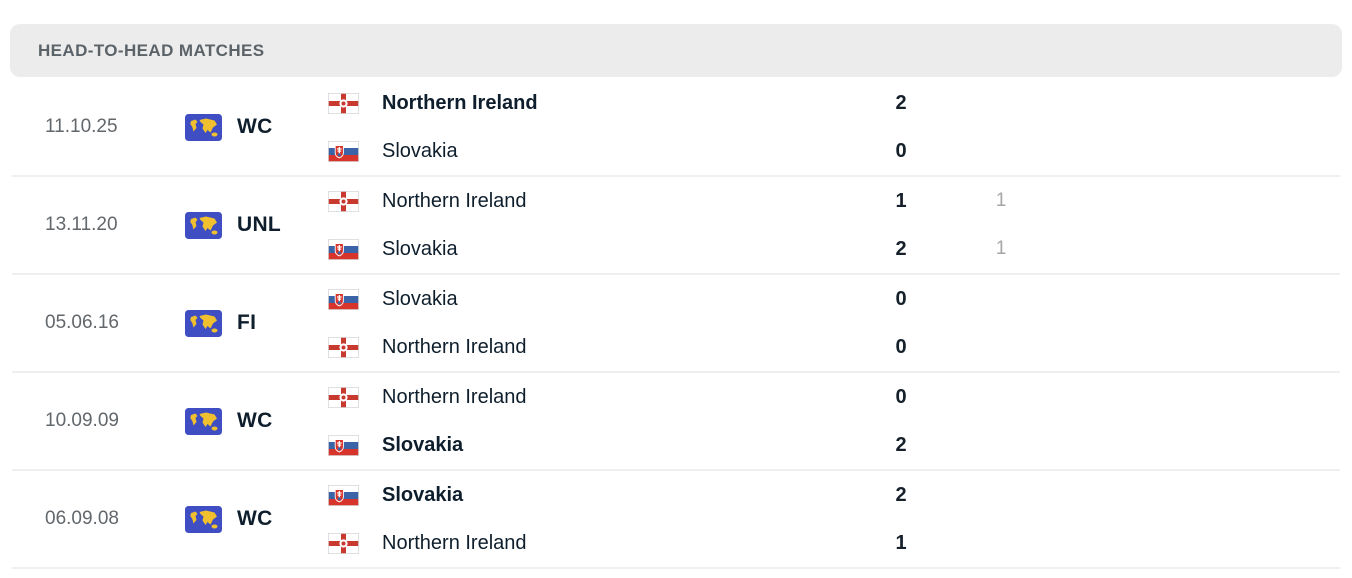 The height and width of the screenshot is (578, 1352). Describe the element at coordinates (247, 322) in the screenshot. I see `competition-label: FI` at that location.